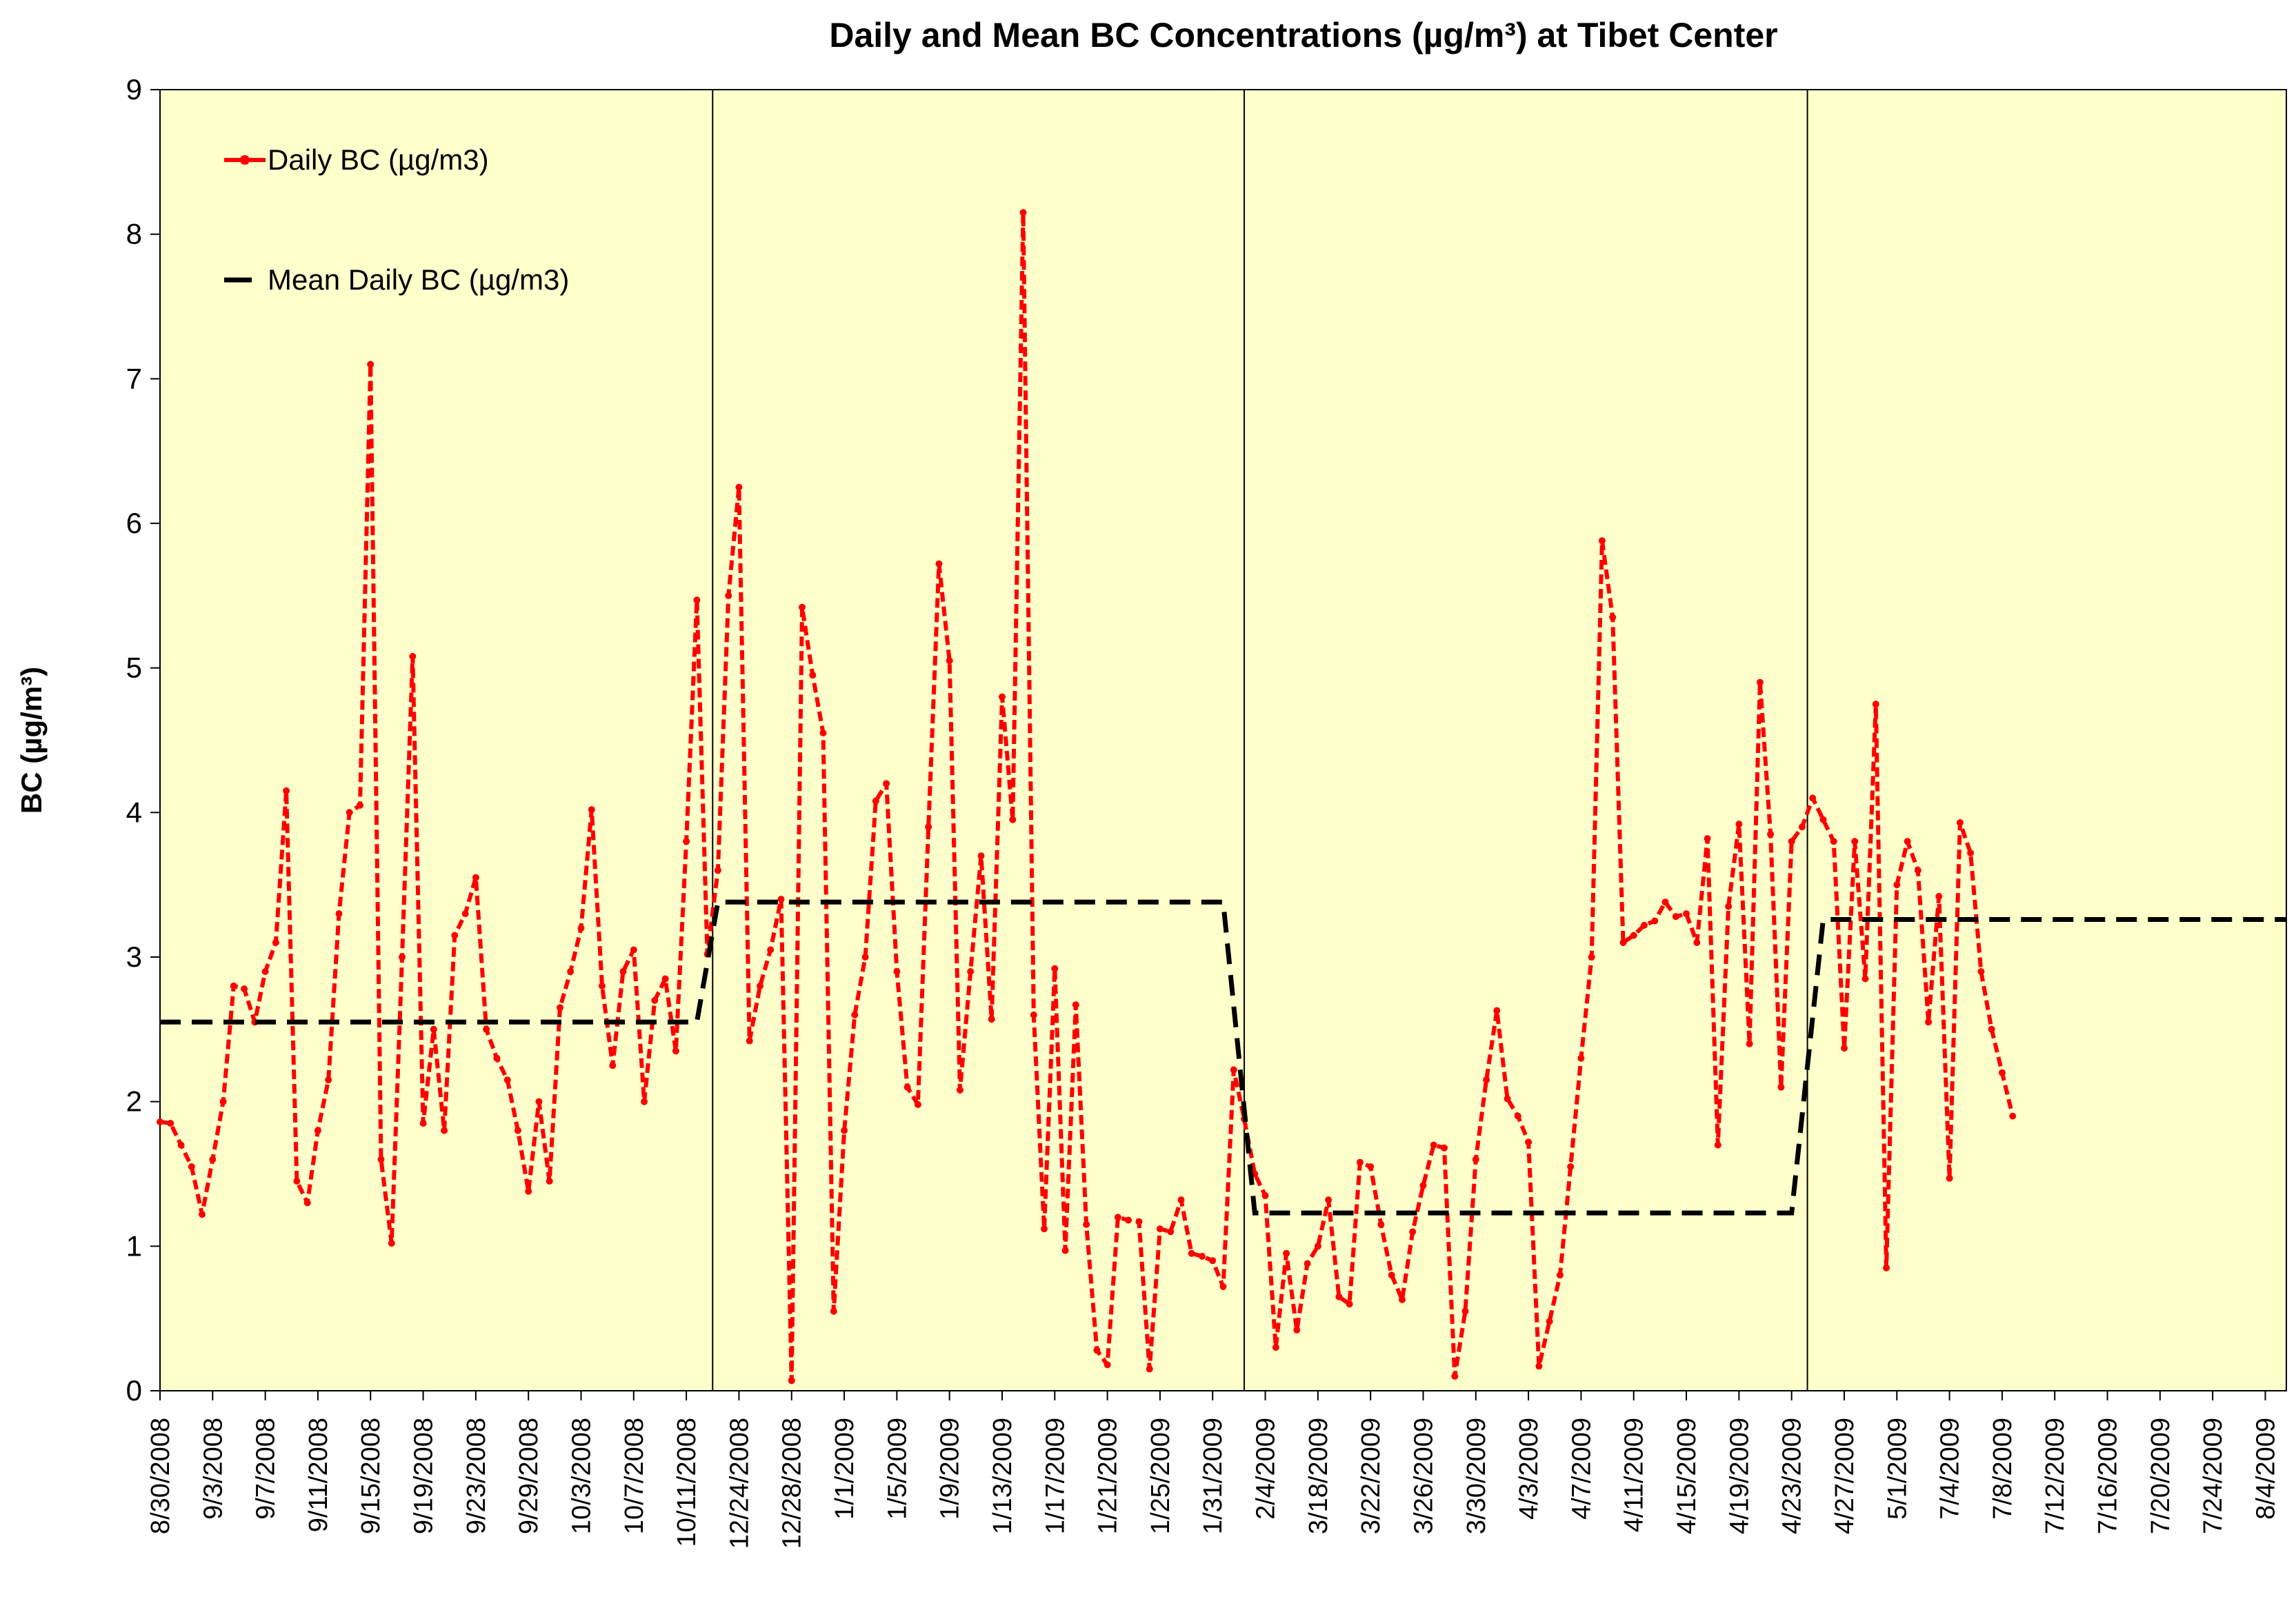  What do you see at coordinates (2265, 1469) in the screenshot?
I see `x-tick-label: 8/4/2009` at bounding box center [2265, 1469].